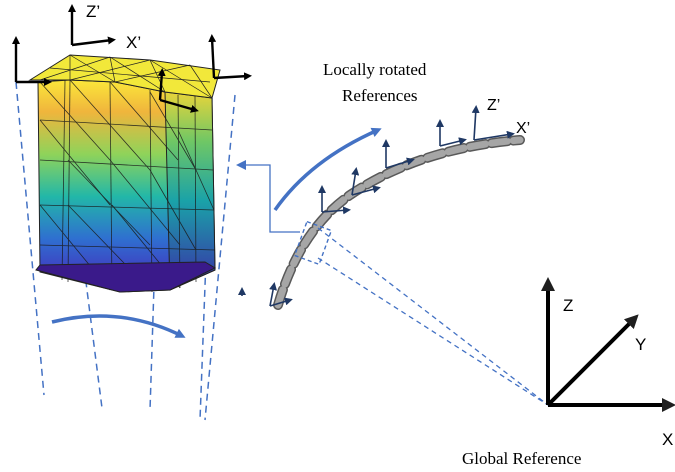 This screenshot has height=472, width=675. Describe the element at coordinates (126, 277) in the screenshot. I see `block-bottom-face` at that location.